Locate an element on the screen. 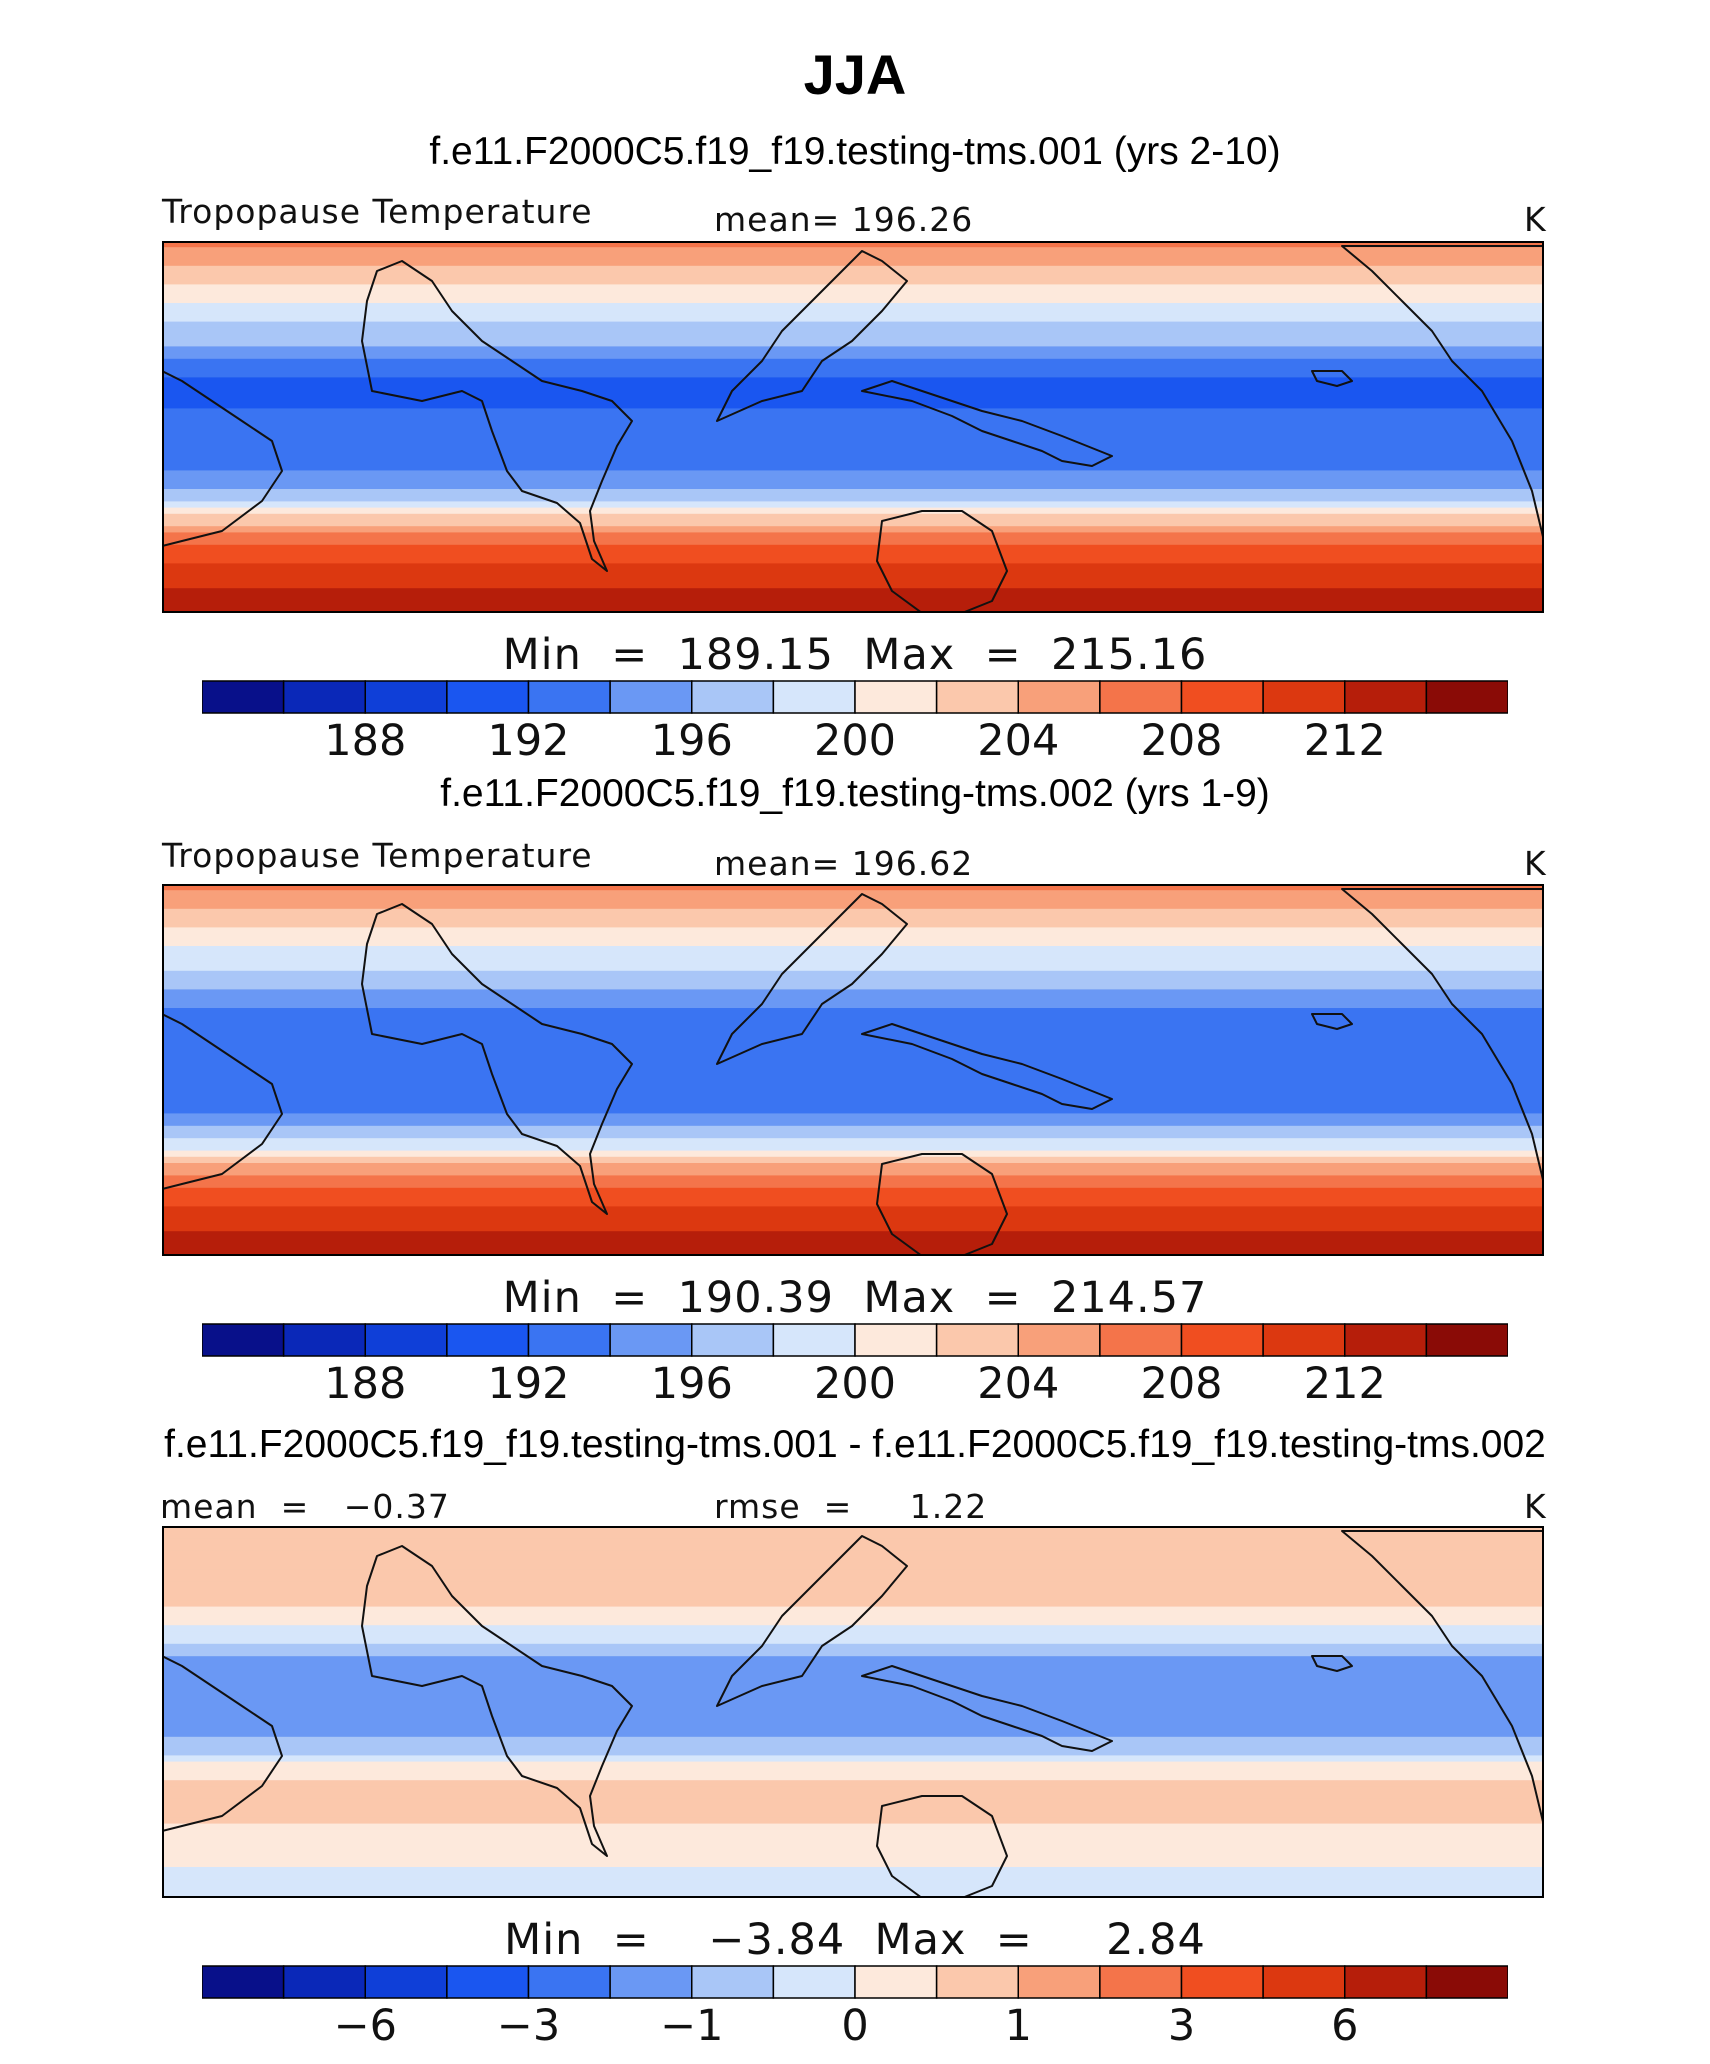 The image size is (1710, 2064). panel-2-colorbar is located at coordinates (855, 1340).